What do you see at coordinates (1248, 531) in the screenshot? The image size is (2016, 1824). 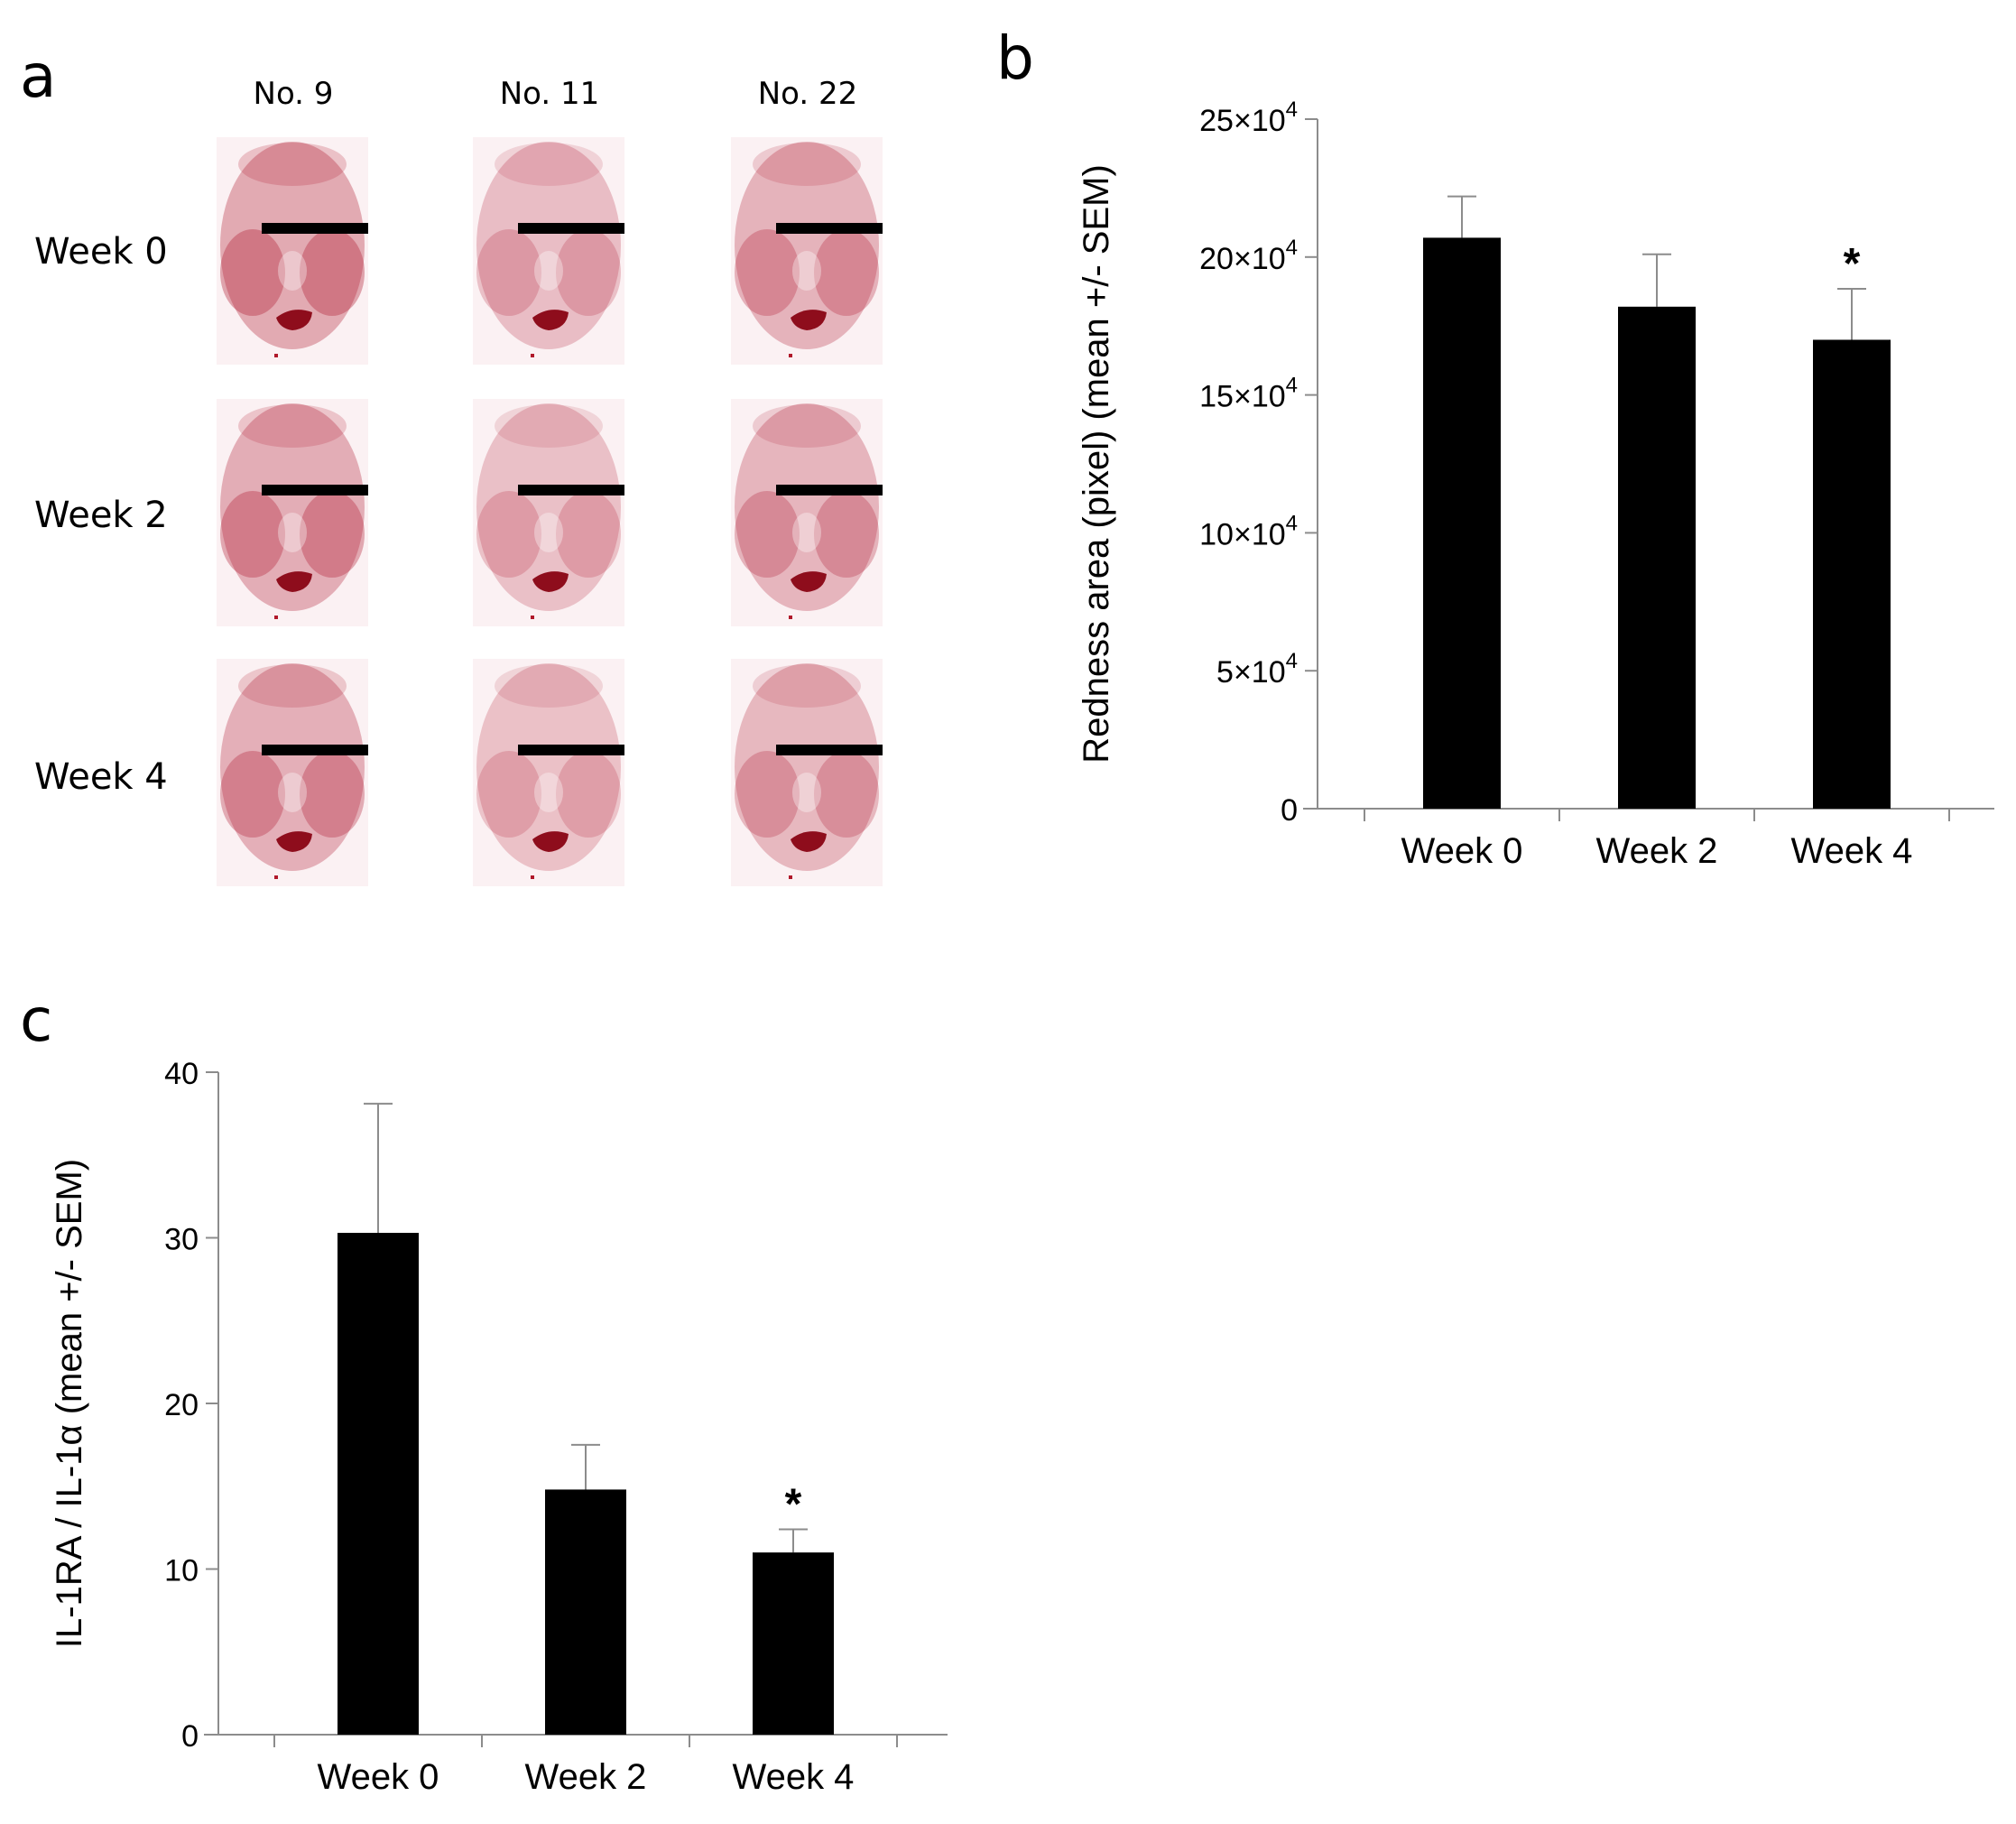 I see `y-tick-label: 10×104` at bounding box center [1248, 531].